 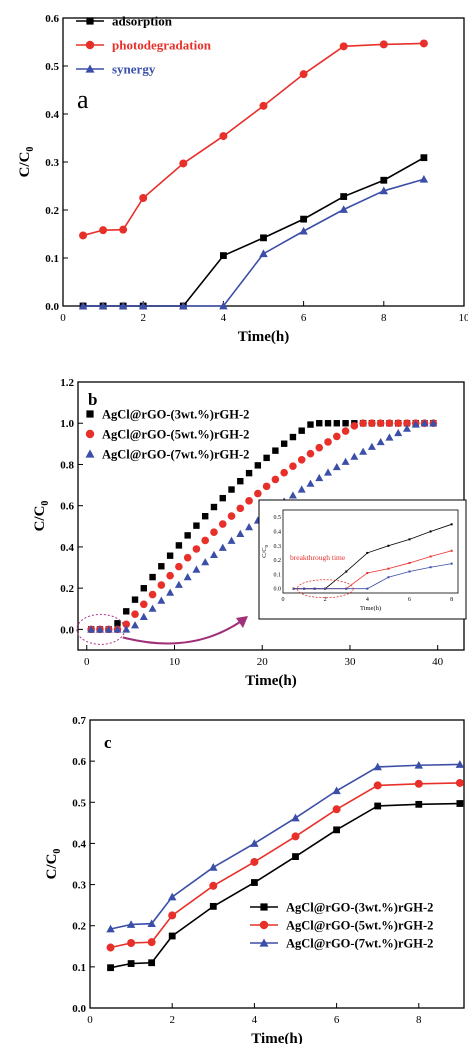 I want to click on inset-series-line, so click(x=372, y=576).